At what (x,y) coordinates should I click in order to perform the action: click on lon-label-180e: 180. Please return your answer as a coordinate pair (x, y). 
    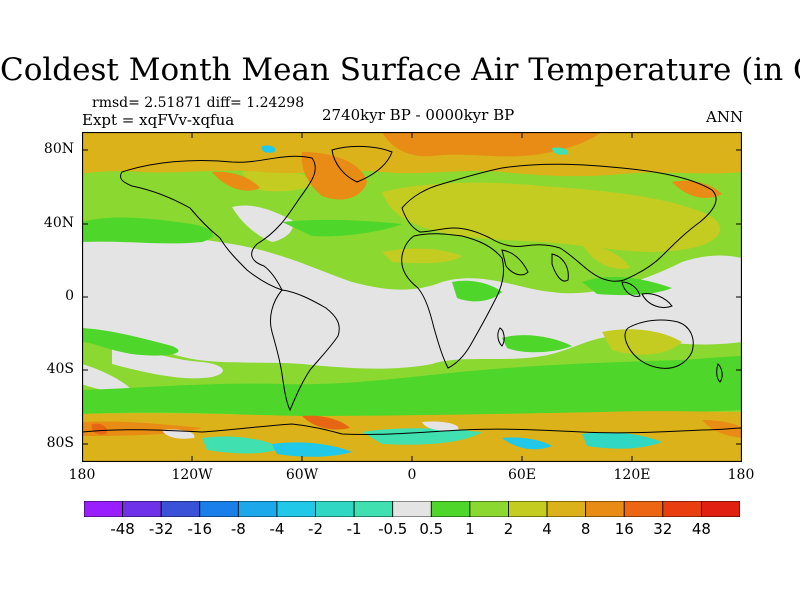
    Looking at the image, I should click on (741, 475).